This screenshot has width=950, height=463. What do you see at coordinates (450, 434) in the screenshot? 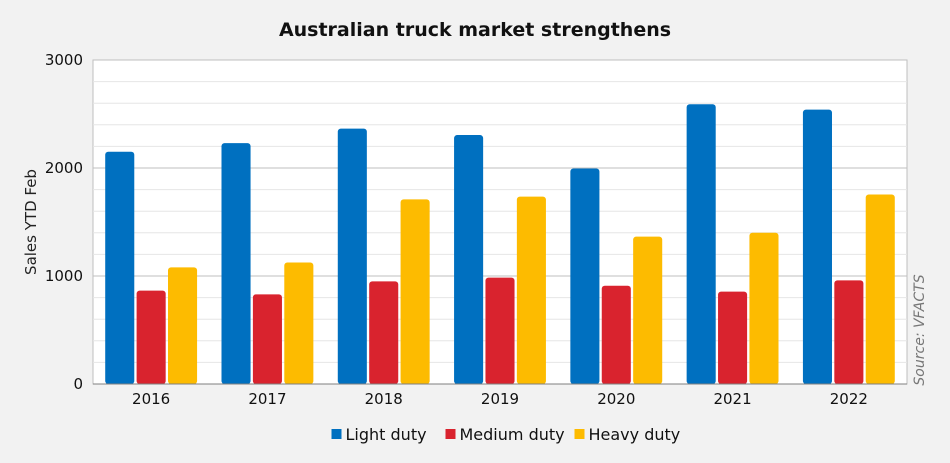
I see `legend-swatch-medium-duty` at bounding box center [450, 434].